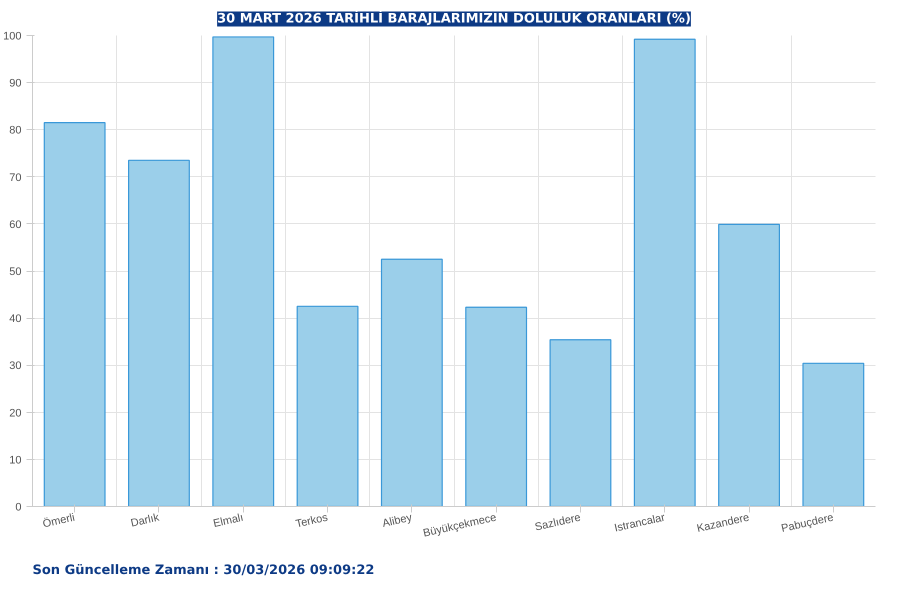 Image resolution: width=908 pixels, height=616 pixels. What do you see at coordinates (454, 18) in the screenshot?
I see `chart-title: 30 MART 2026 TARİHLİ BARAJLARIMIZIN DOLULUK ORANLARI (%)` at bounding box center [454, 18].